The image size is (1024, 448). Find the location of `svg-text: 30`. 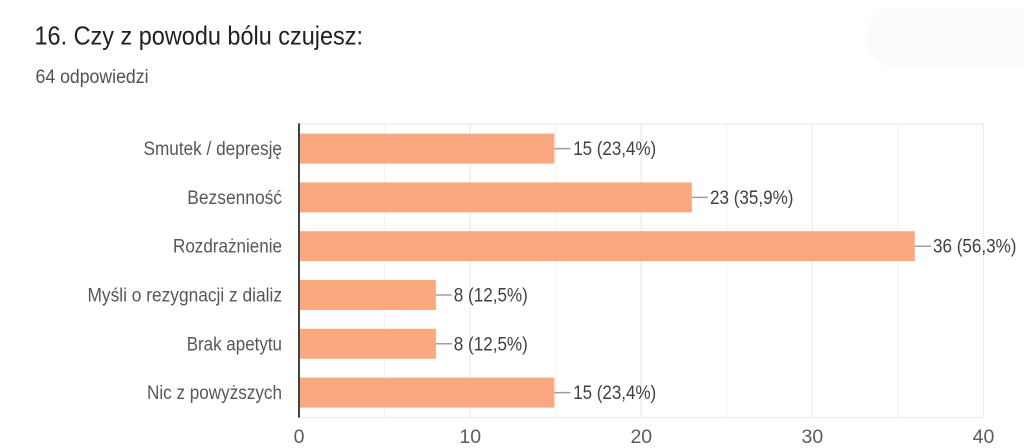

svg-text: 30 is located at coordinates (813, 437).